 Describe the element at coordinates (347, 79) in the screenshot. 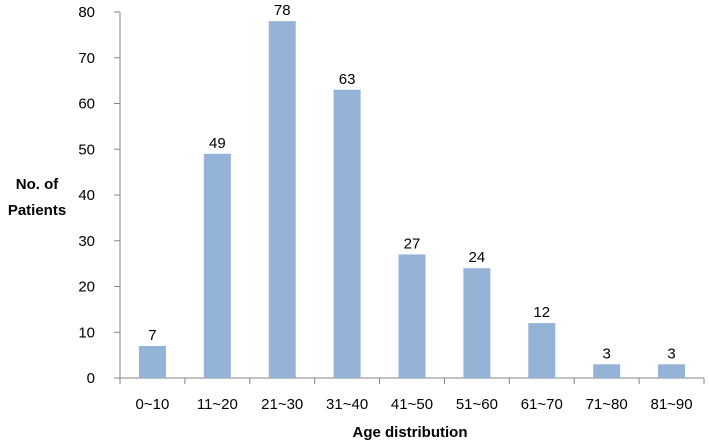

I see `data-label-31~40: 63` at that location.